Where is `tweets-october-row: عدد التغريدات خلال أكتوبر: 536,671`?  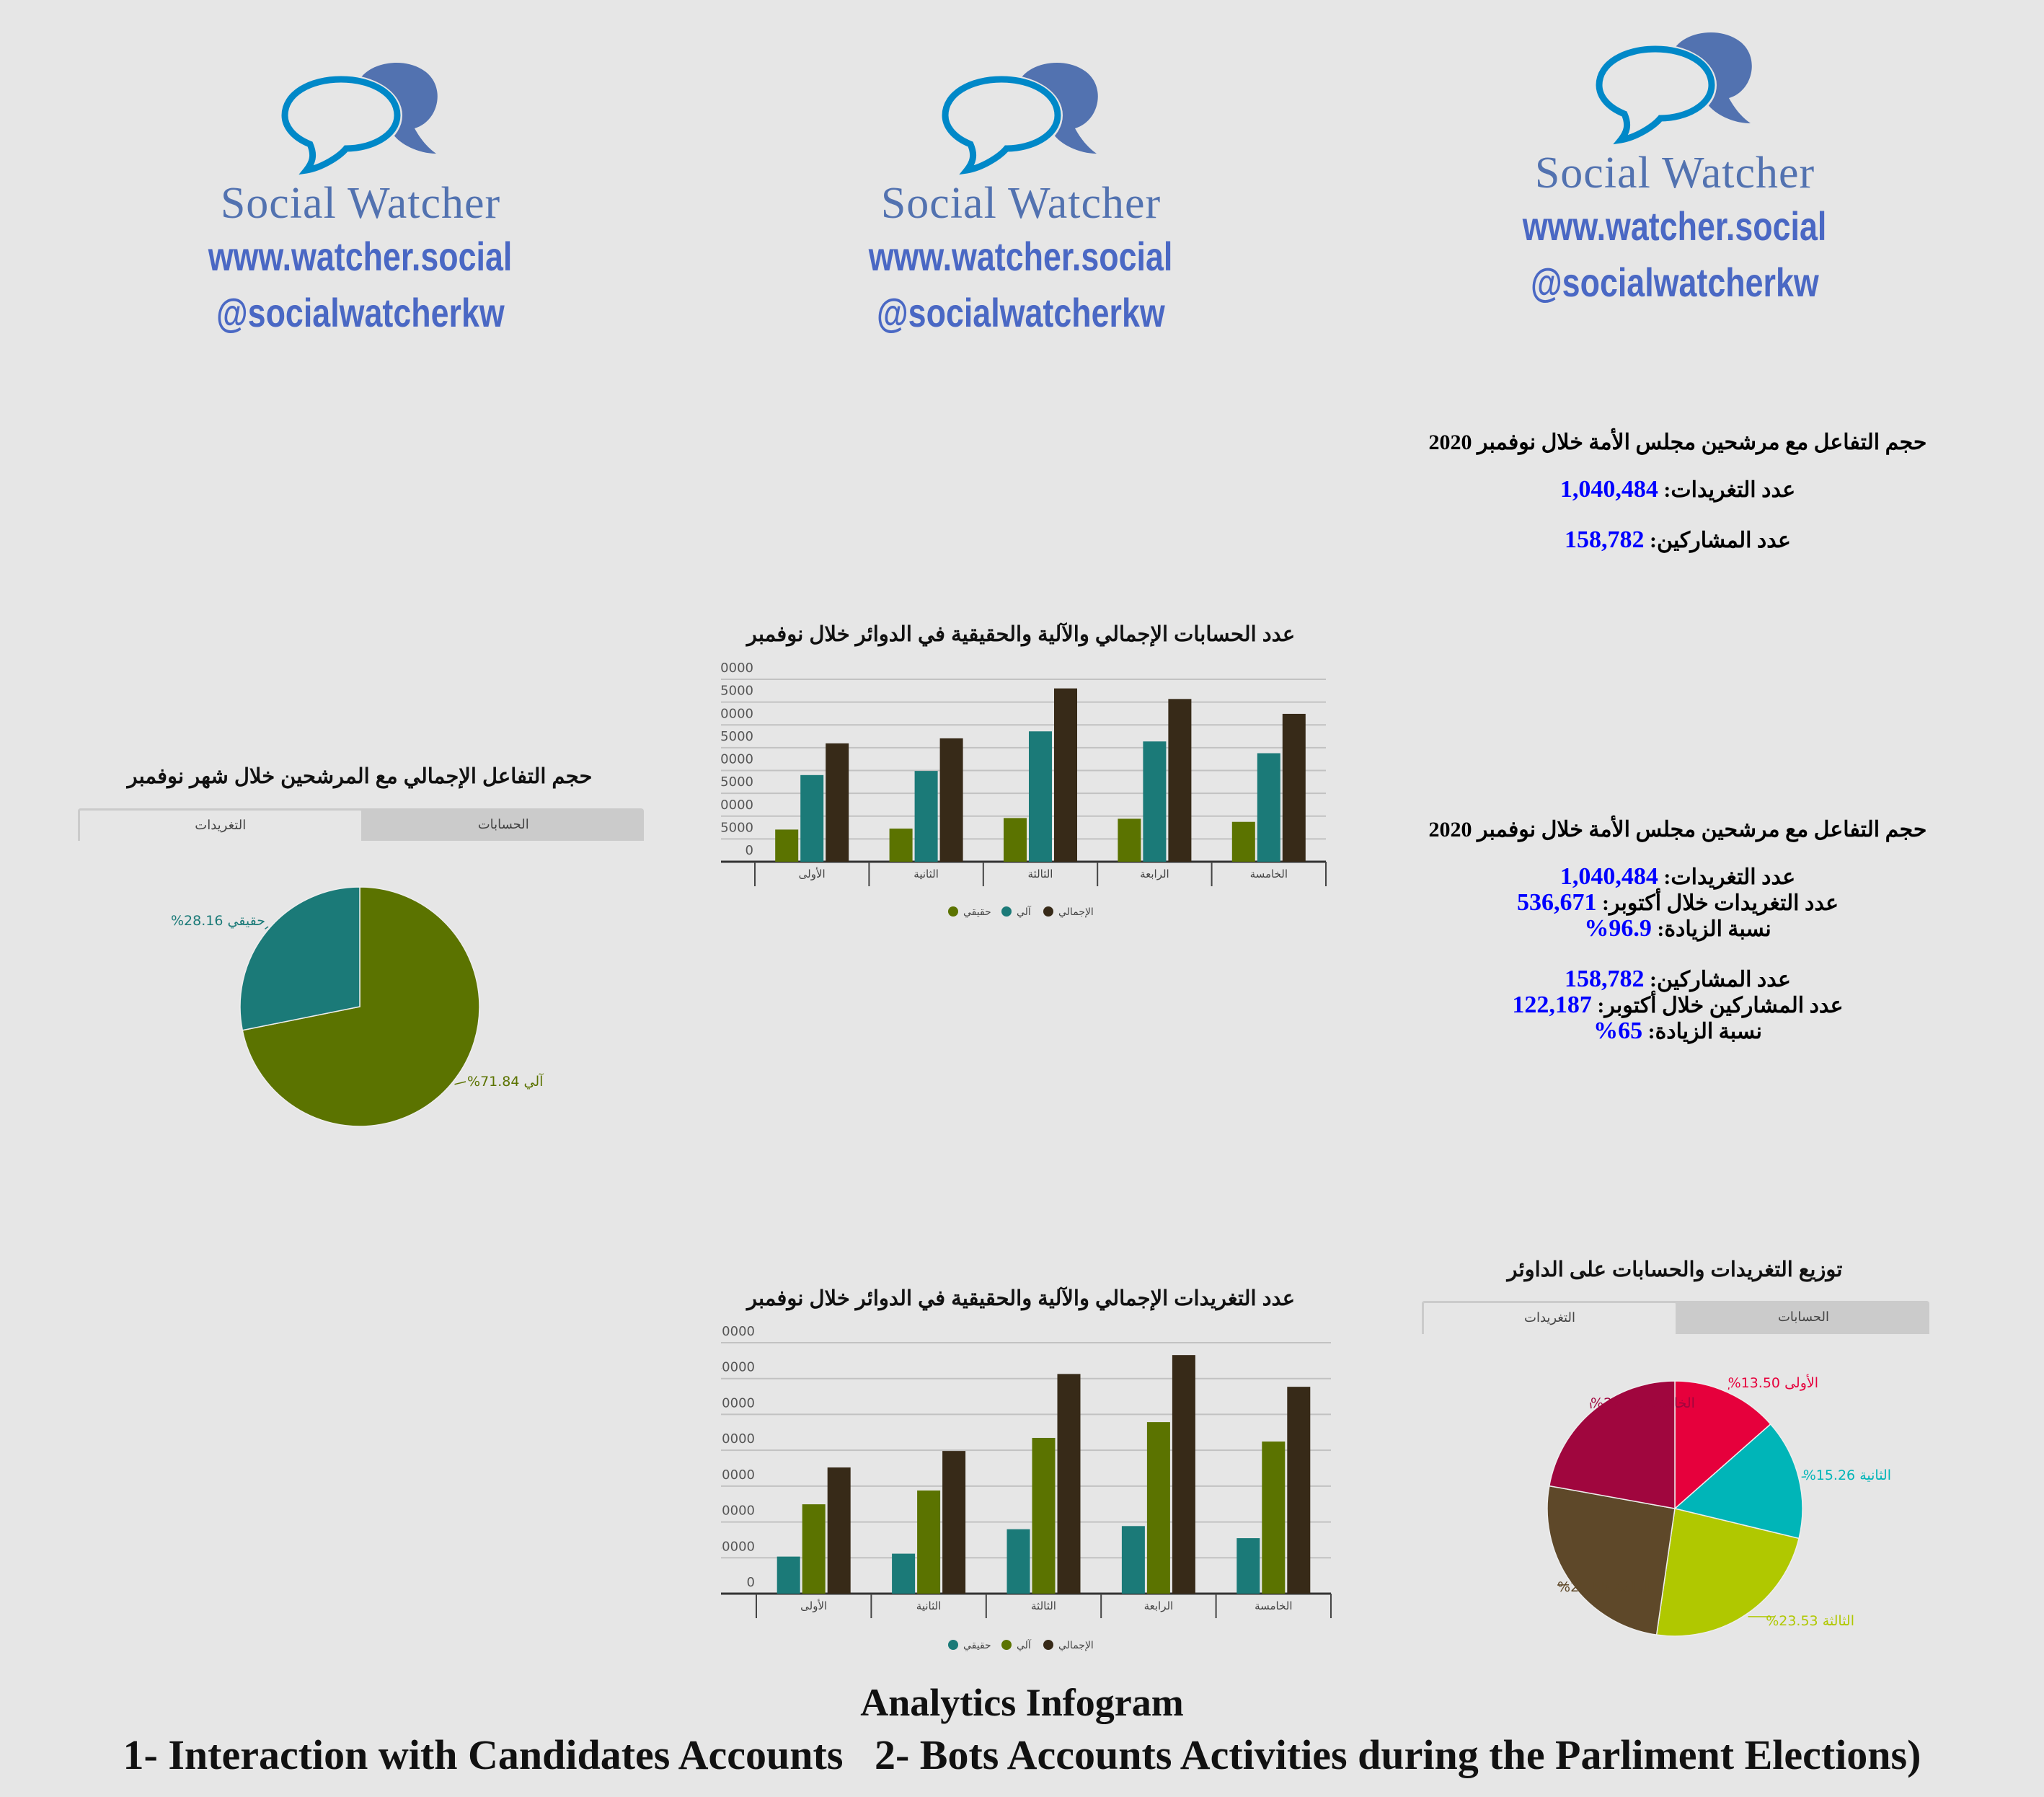 tweets-october-row: عدد التغريدات خلال أكتوبر: 536,671 is located at coordinates (1678, 902).